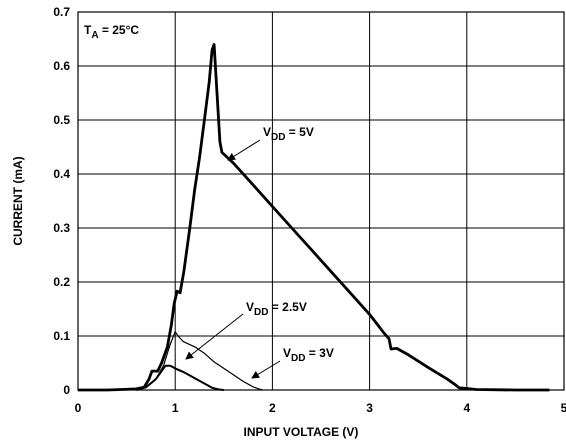 The image size is (566, 444). Describe the element at coordinates (288, 134) in the screenshot. I see `series-label-0: VDD = 5V` at that location.